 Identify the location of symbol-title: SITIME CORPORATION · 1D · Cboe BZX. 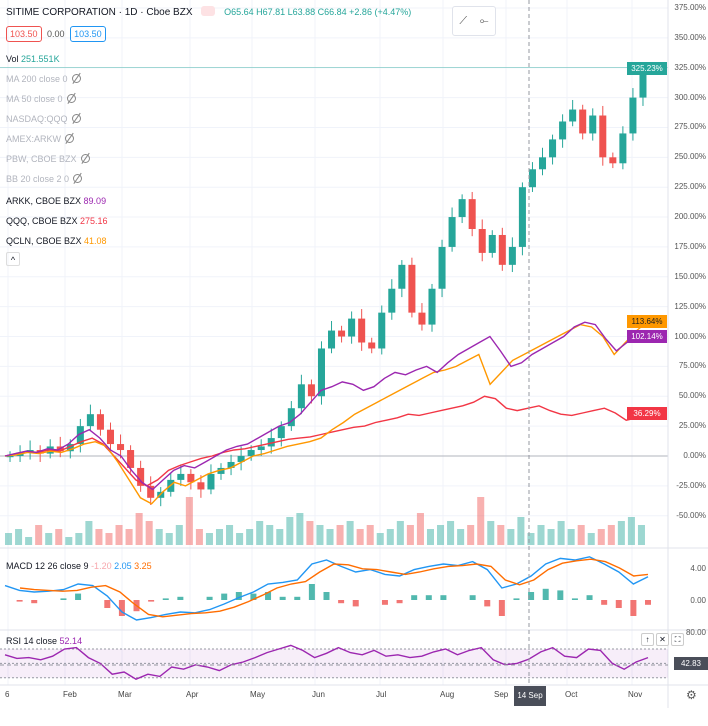
(99, 12).